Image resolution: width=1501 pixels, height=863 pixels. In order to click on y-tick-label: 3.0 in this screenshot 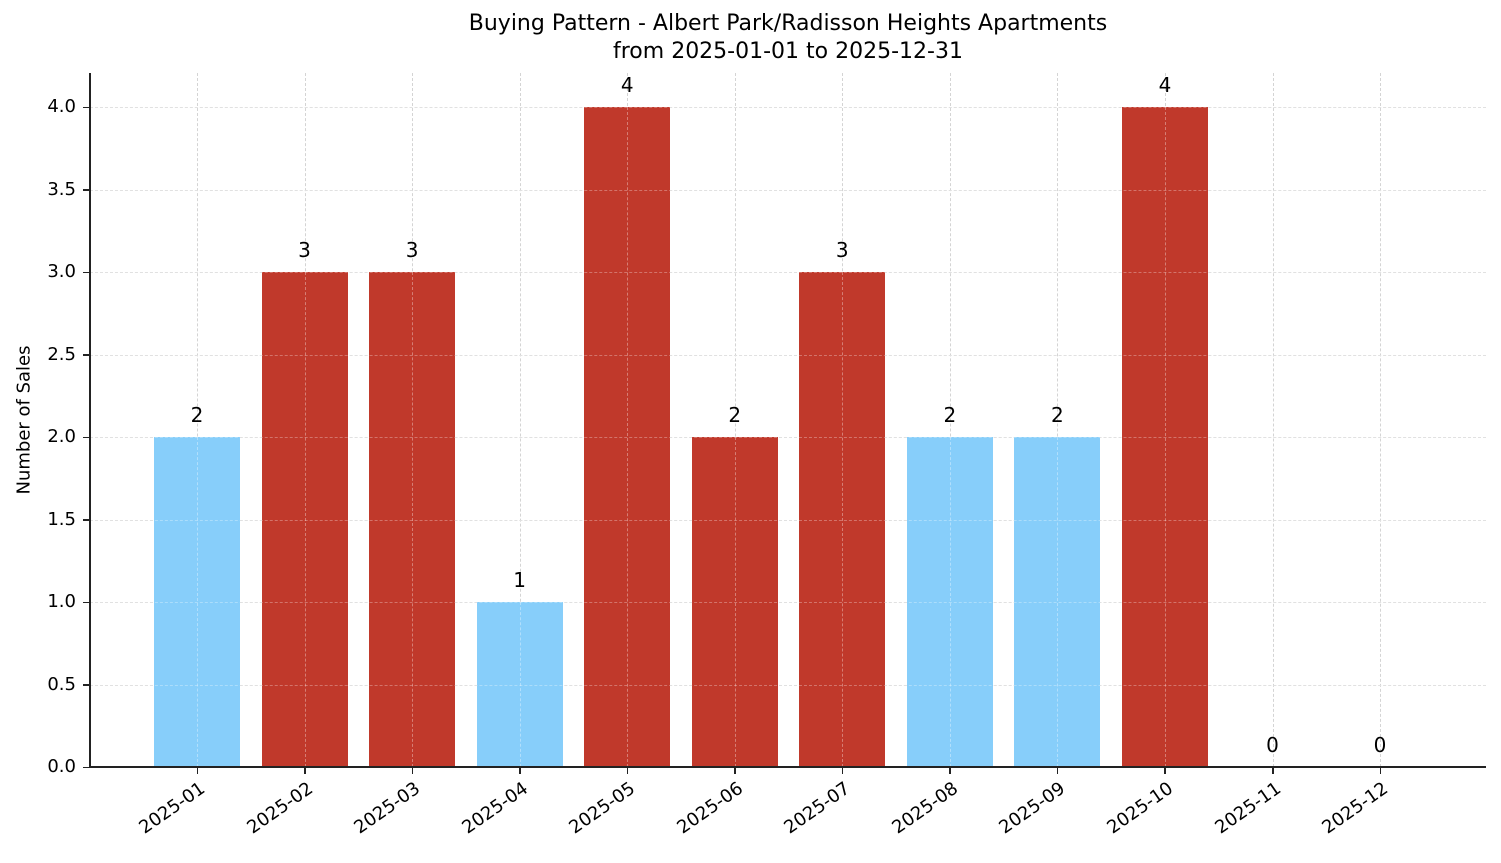, I will do `click(61, 271)`.